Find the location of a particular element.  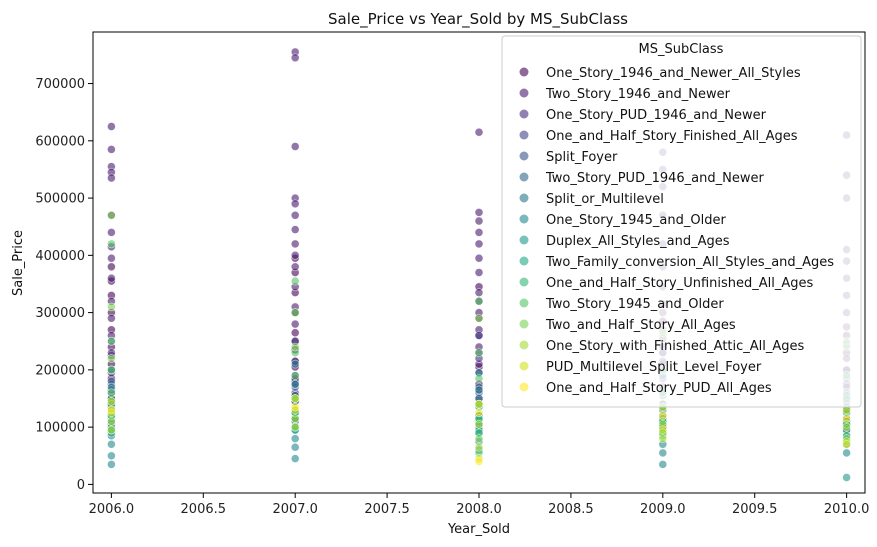

legend-label: Split_Foyer is located at coordinates (582, 157).